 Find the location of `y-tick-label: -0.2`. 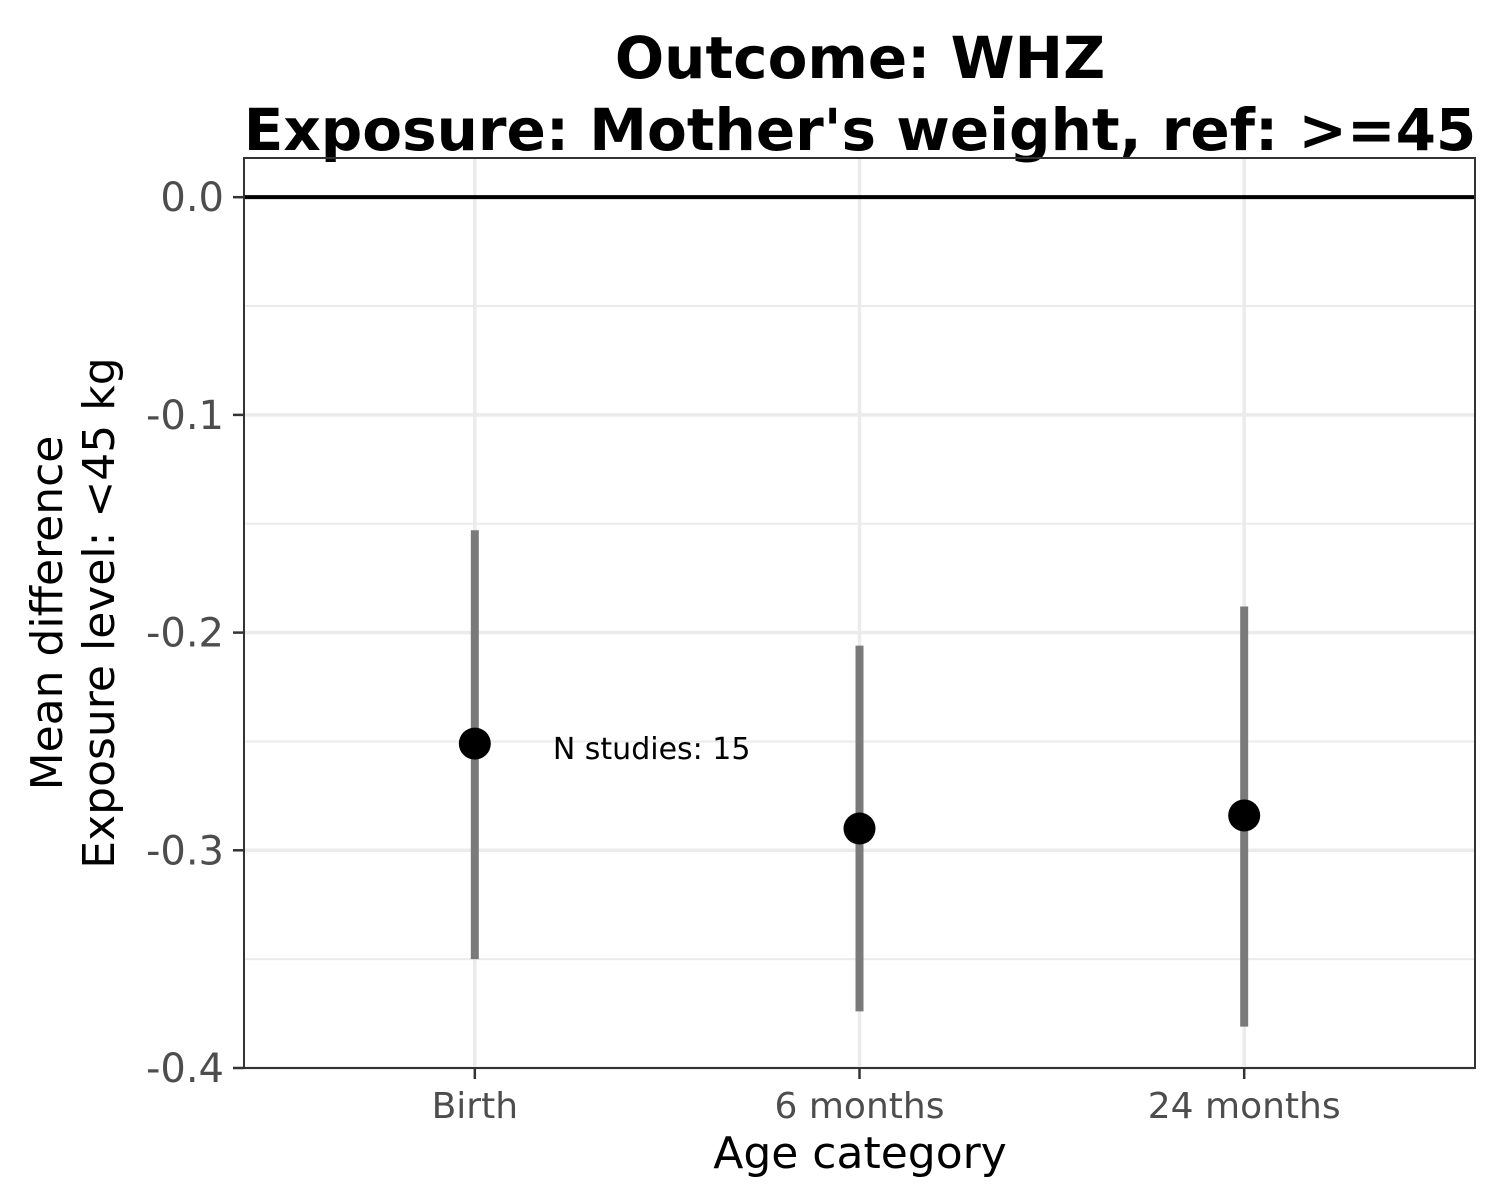

y-tick-label: -0.2 is located at coordinates (185, 634).